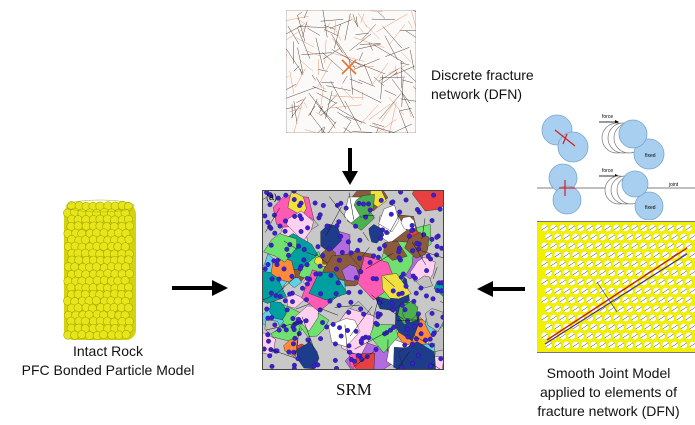  I want to click on intact-rock-caption-line2: PFC Bonded Particle Model, so click(108, 370).